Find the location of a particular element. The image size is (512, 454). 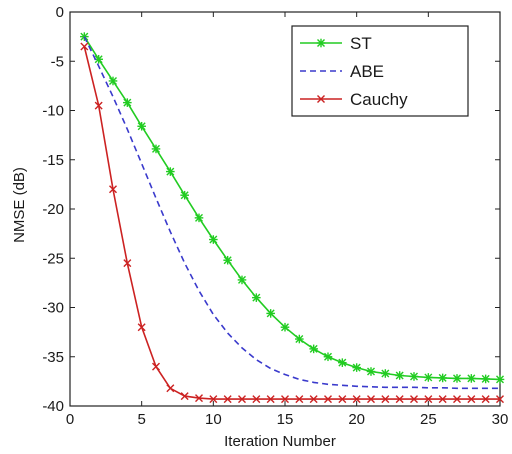

y-tick-label: 0 is located at coordinates (60, 12).